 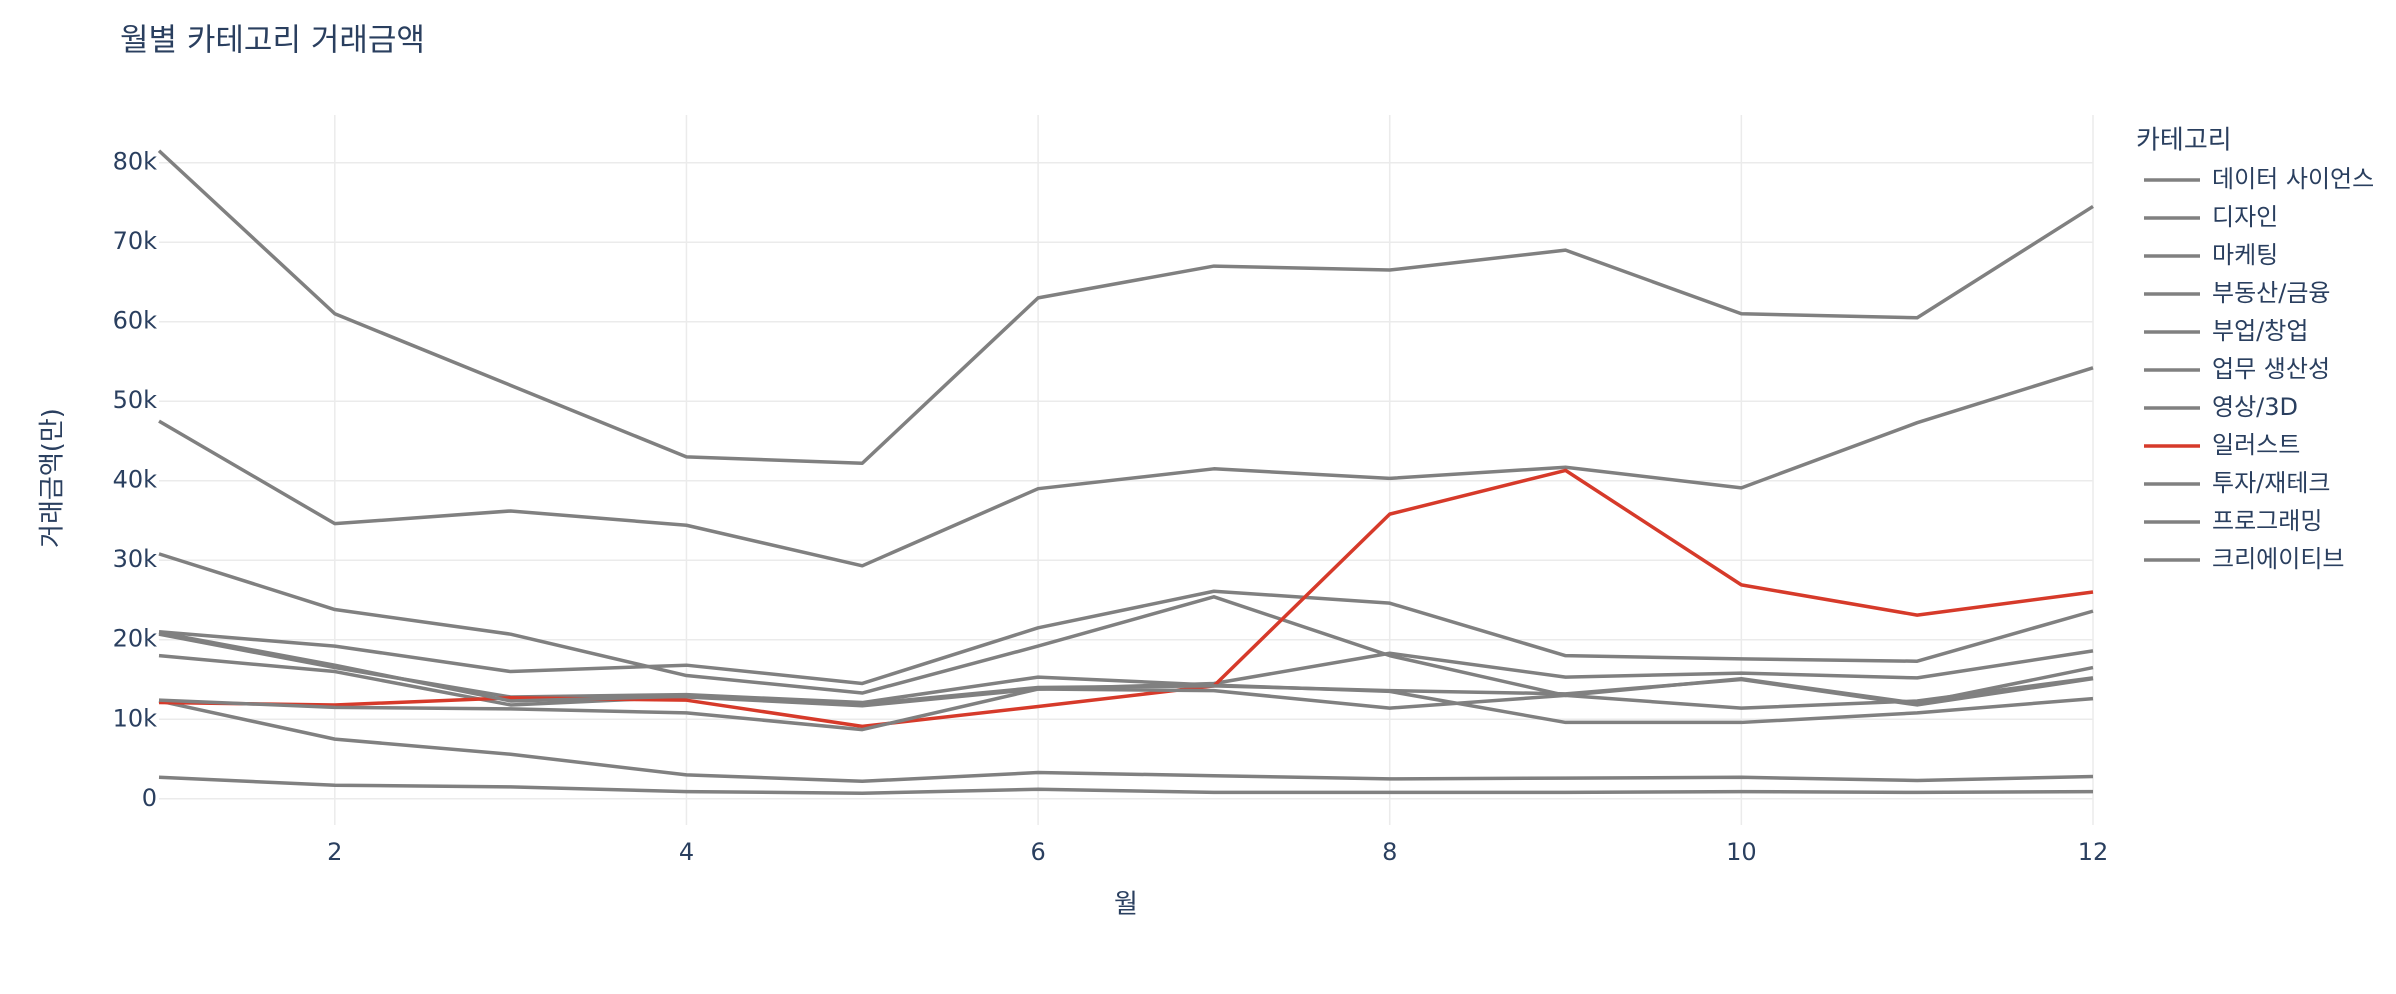 I want to click on x-tick-label: 12, so click(x=2093, y=852).